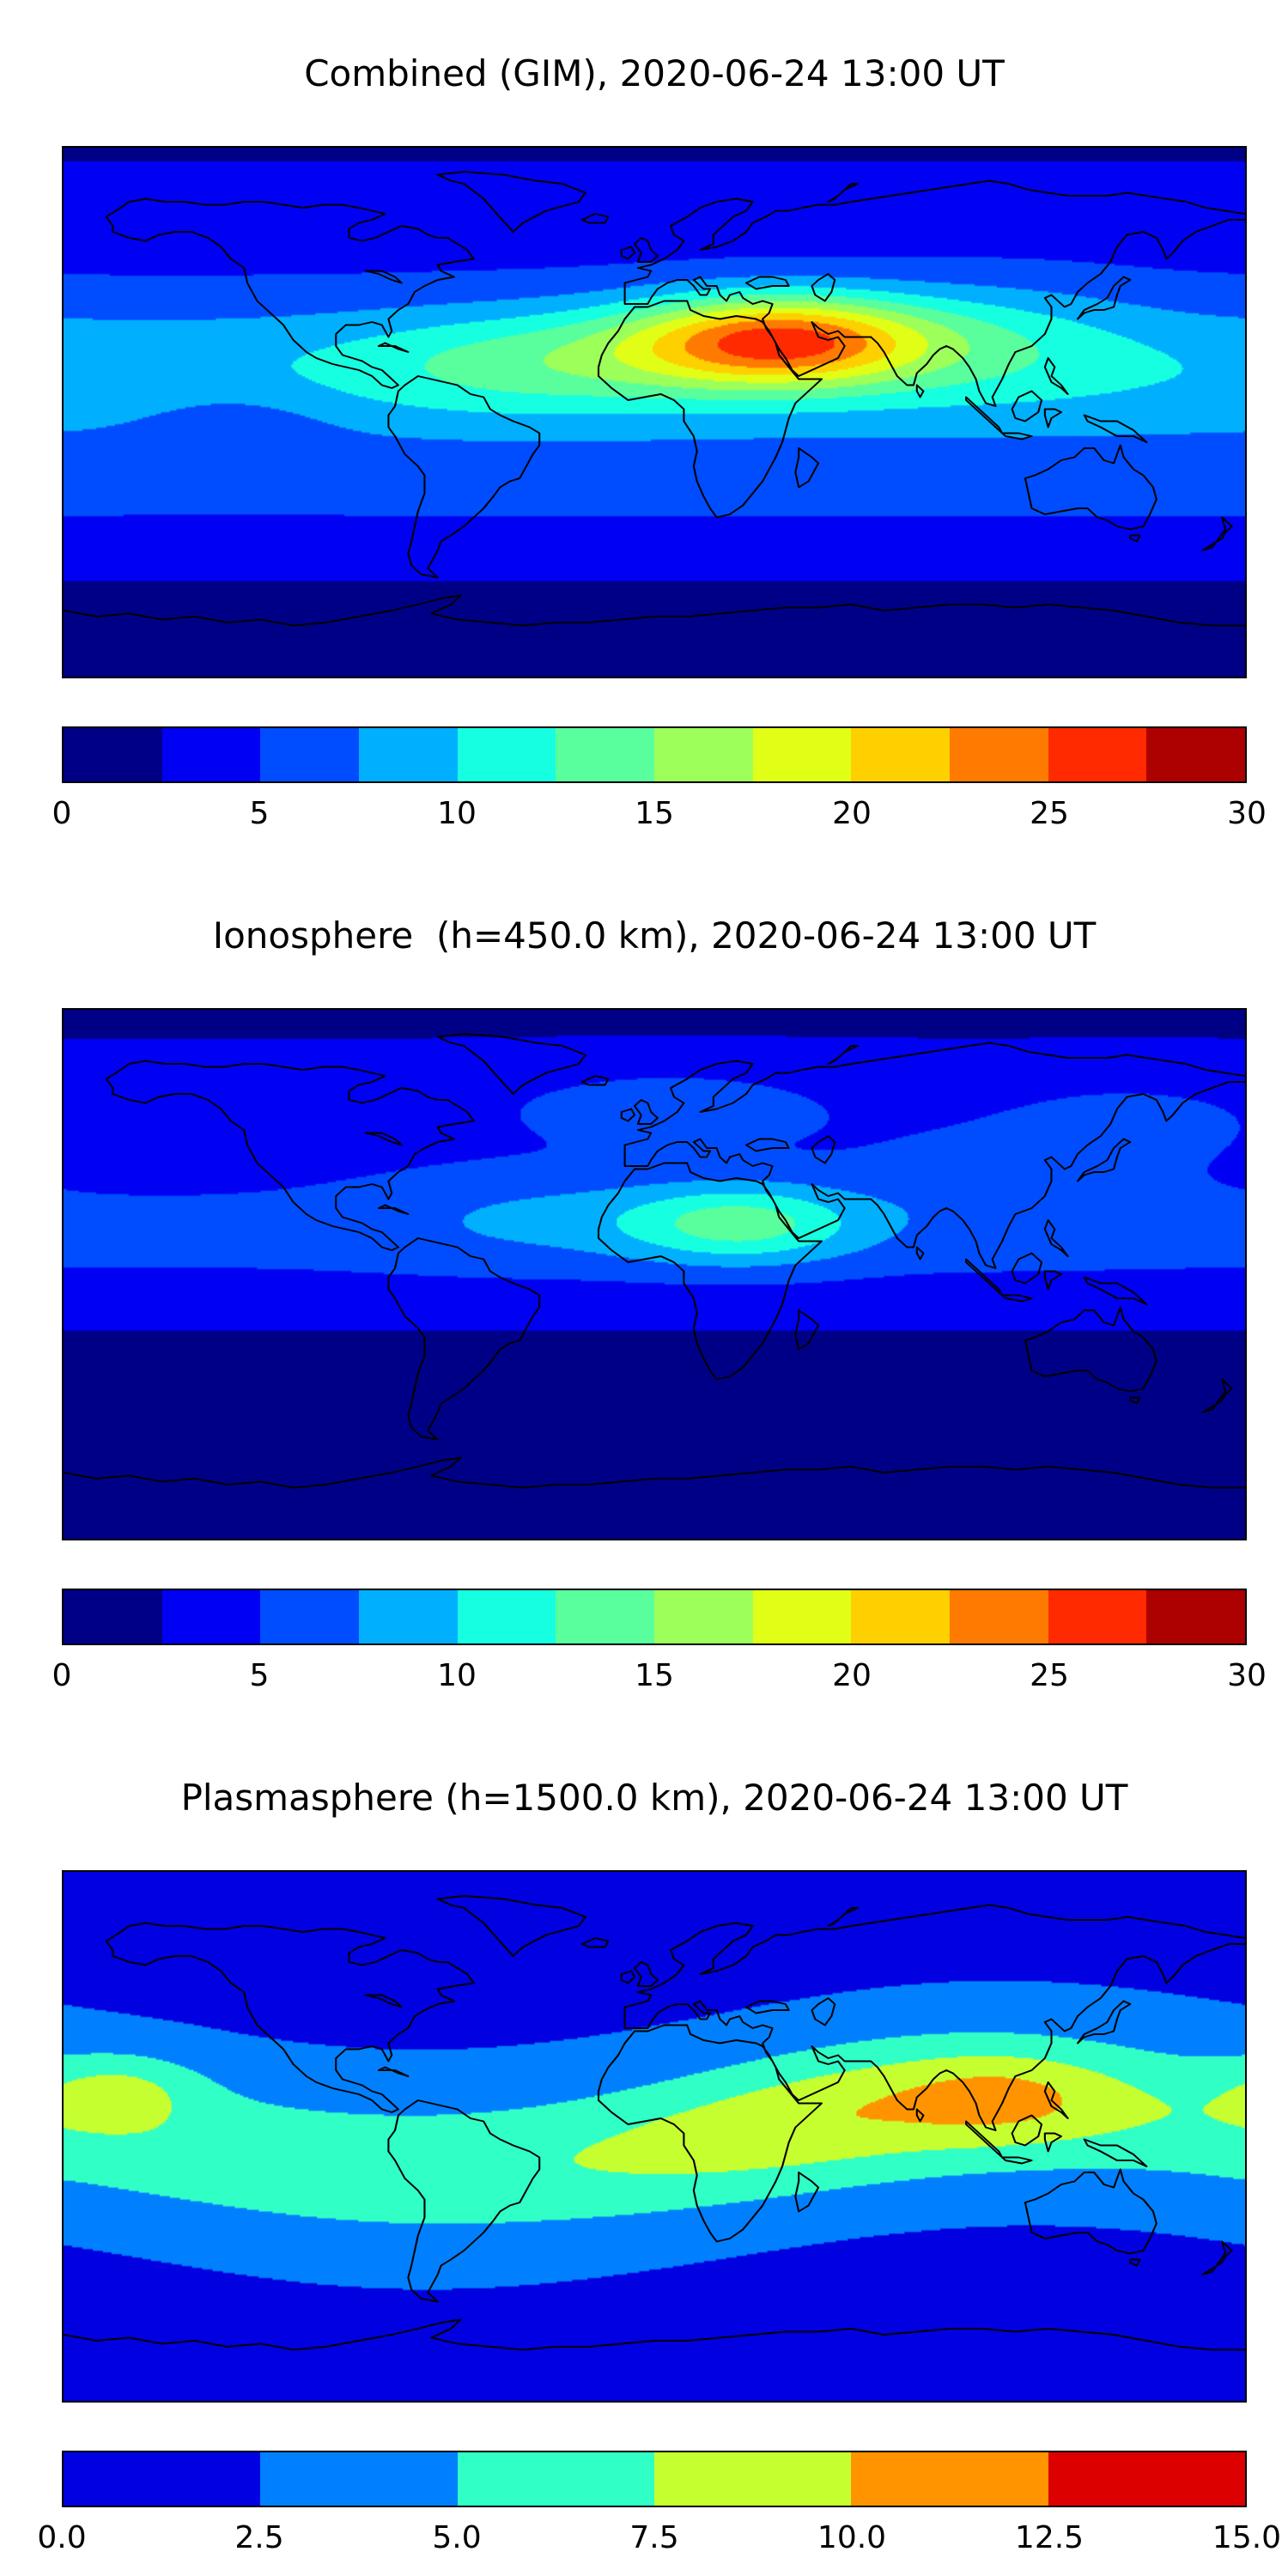 The image size is (1288, 2576). What do you see at coordinates (1247, 2537) in the screenshot?
I see `colorbar-tick-label: 15.0` at bounding box center [1247, 2537].